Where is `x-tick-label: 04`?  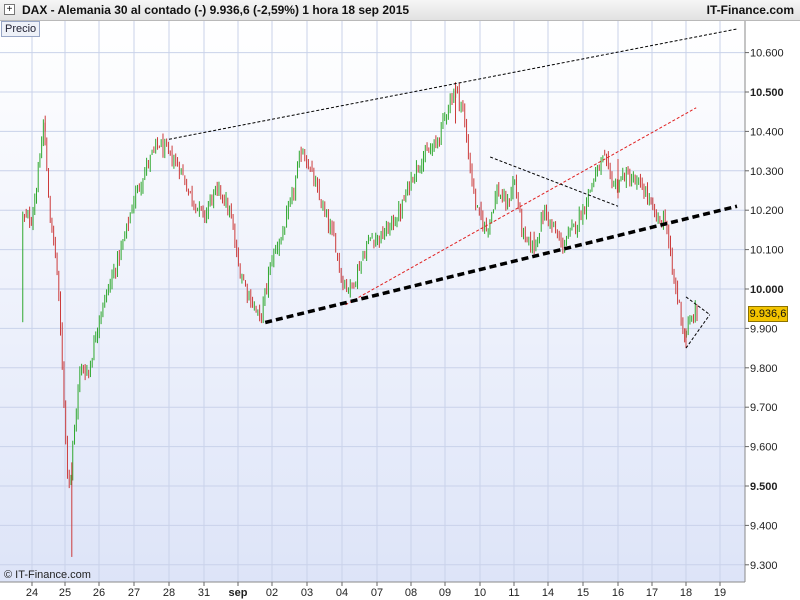
x-tick-label: 04 is located at coordinates (342, 593).